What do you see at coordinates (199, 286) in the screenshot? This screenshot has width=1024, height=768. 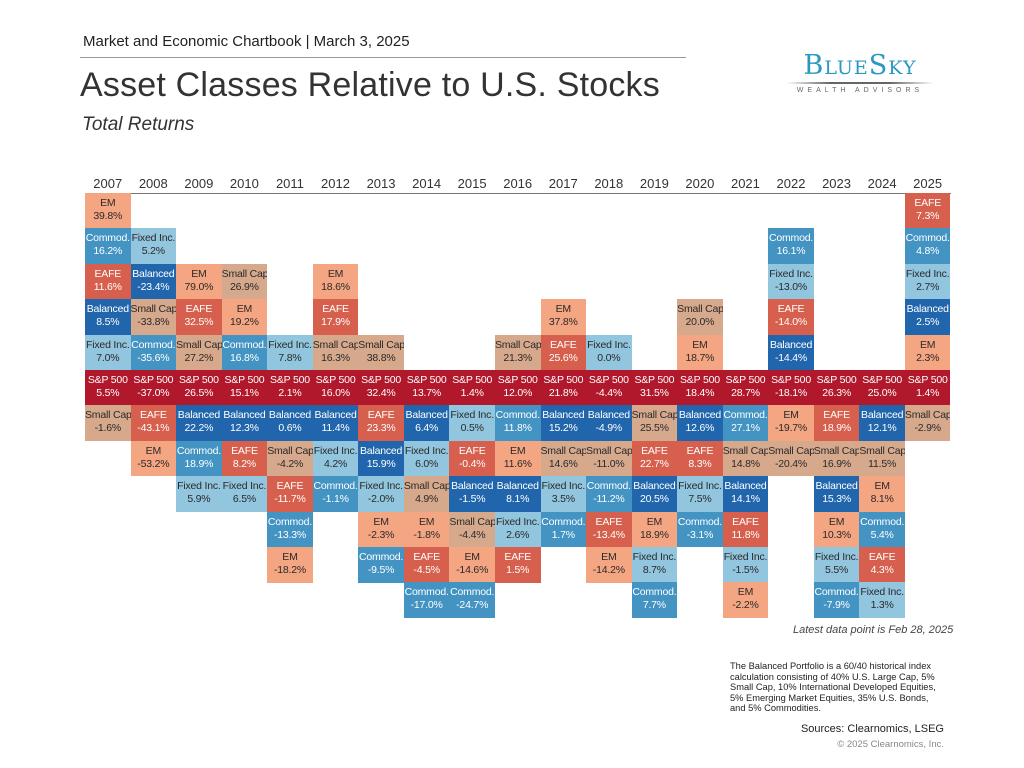 I see `tile-value: 79.0%` at bounding box center [199, 286].